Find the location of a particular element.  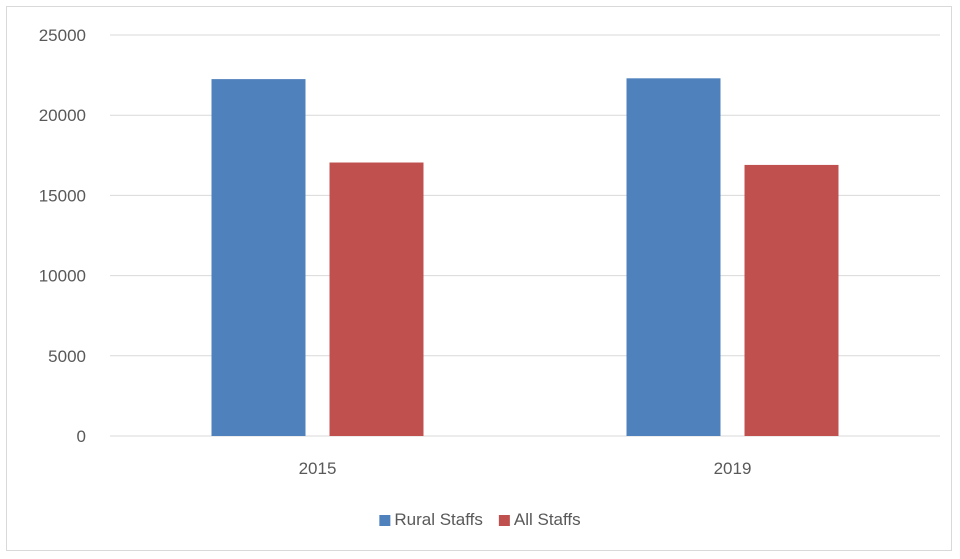

x-tick-label: 2019 is located at coordinates (733, 468).